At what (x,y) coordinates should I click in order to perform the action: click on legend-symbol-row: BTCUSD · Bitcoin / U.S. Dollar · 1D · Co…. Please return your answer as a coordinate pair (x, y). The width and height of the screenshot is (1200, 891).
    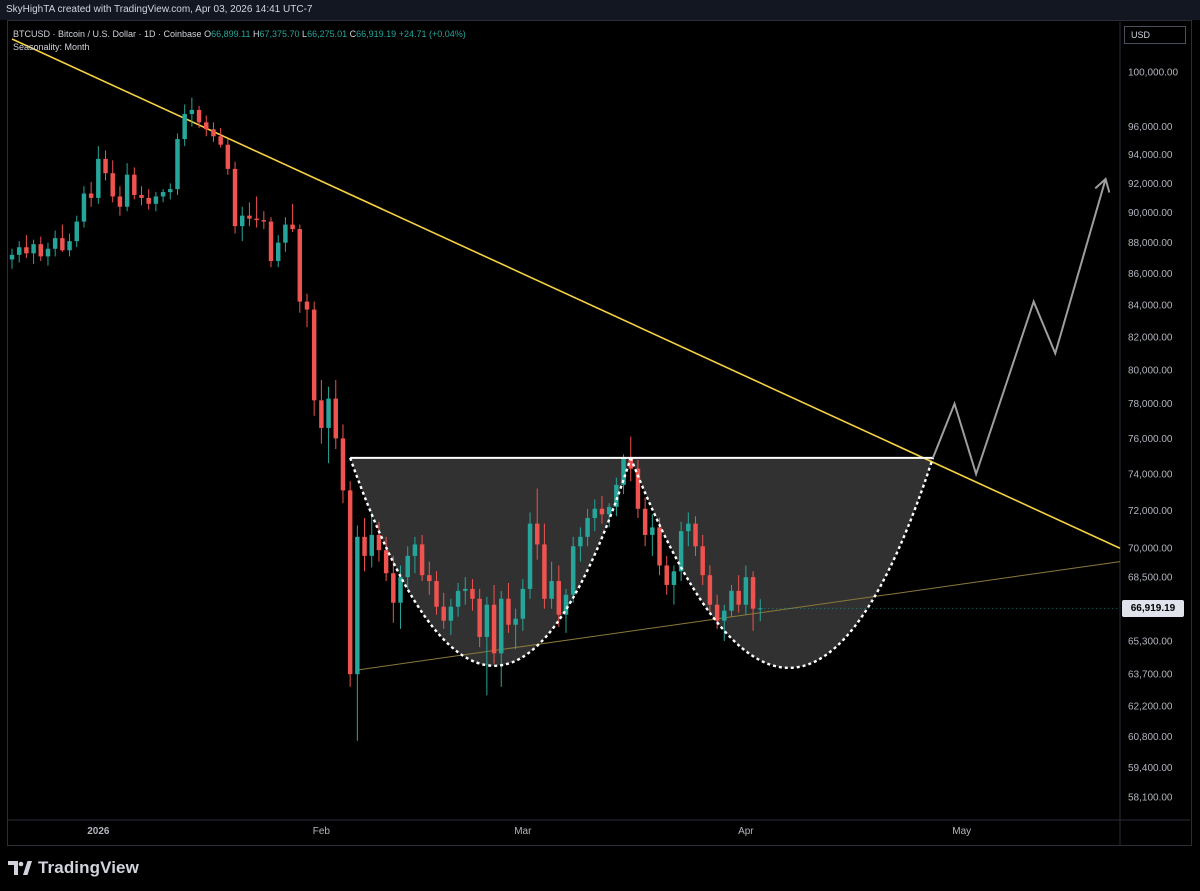
    Looking at the image, I should click on (239, 34).